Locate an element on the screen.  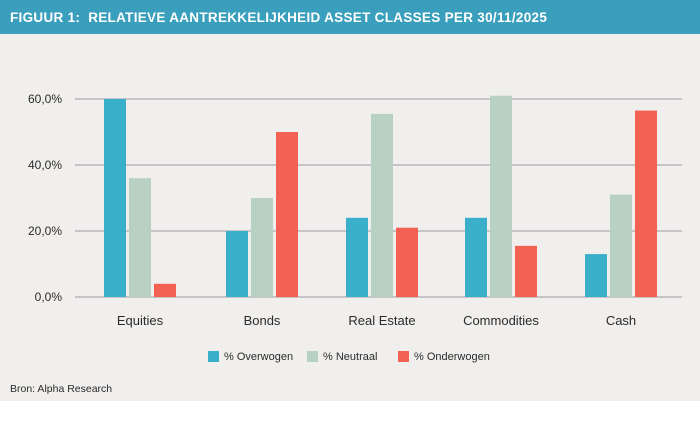
legend-label: % Neutraal is located at coordinates (350, 357).